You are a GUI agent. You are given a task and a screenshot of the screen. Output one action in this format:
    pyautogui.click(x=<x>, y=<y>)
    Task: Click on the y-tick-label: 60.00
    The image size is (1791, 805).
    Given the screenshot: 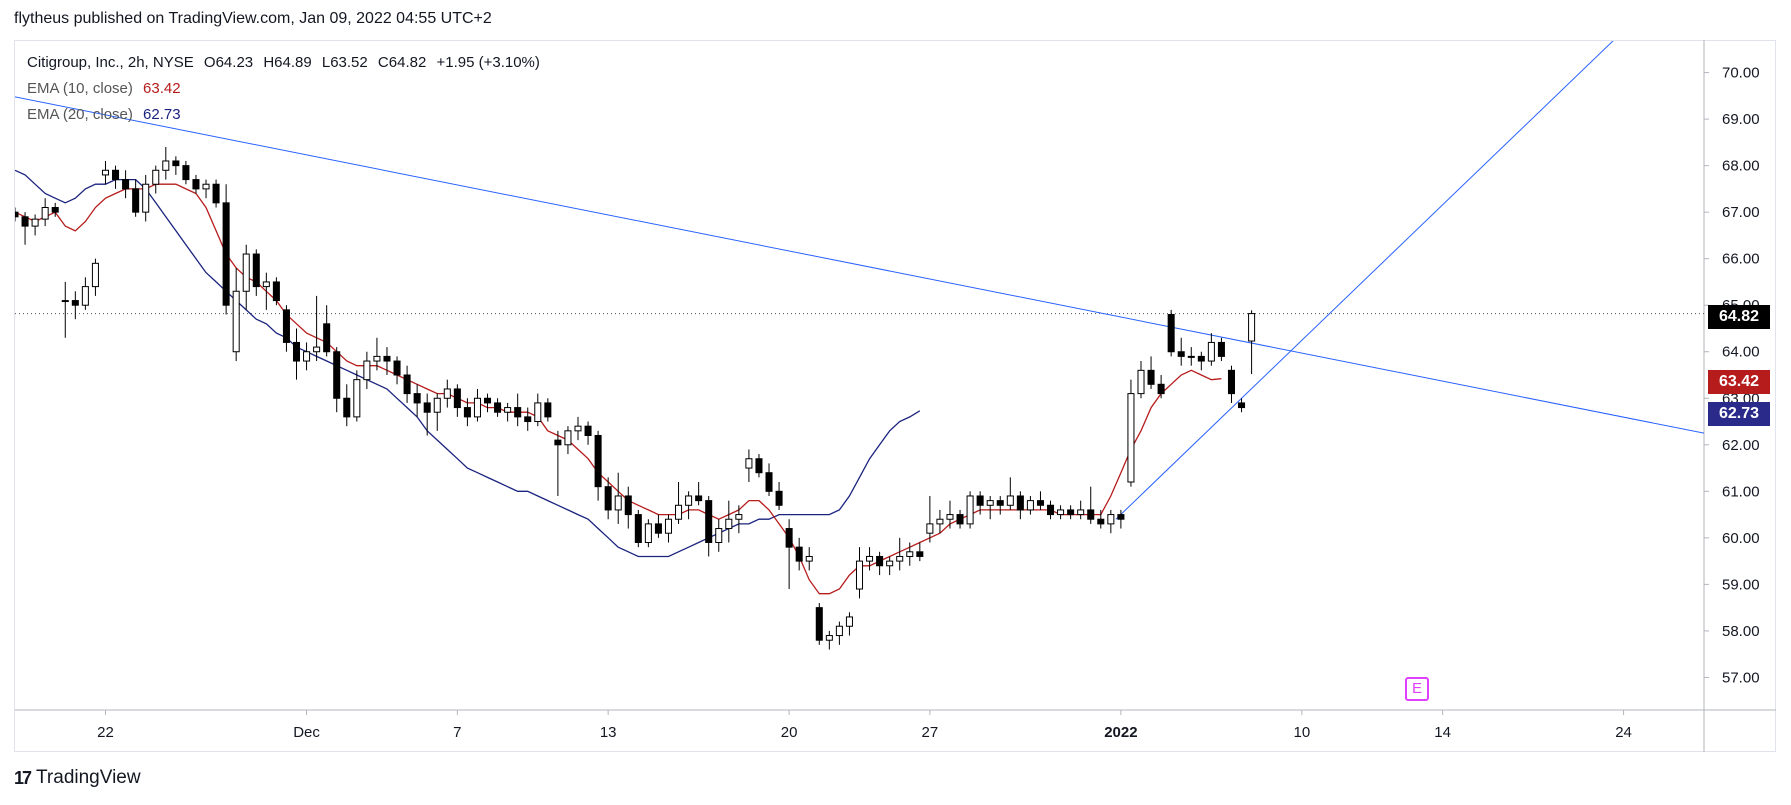 What is the action you would take?
    pyautogui.click(x=1741, y=538)
    